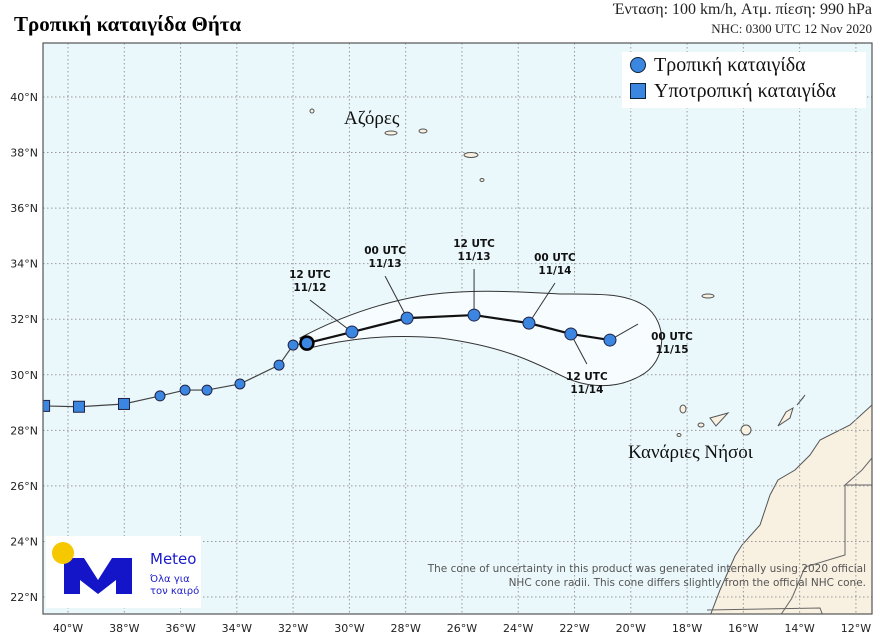  Describe the element at coordinates (742, 9) in the screenshot. I see `intensity-info: Ένταση: 100 km/h, Ατμ. πίεση: 990 hPa` at that location.